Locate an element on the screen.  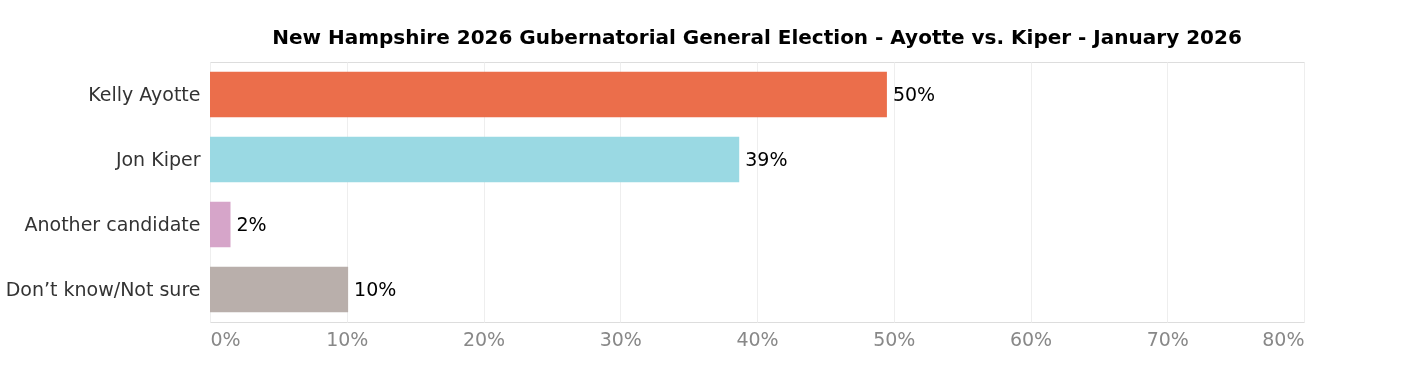
data-label: 50% is located at coordinates (914, 93).